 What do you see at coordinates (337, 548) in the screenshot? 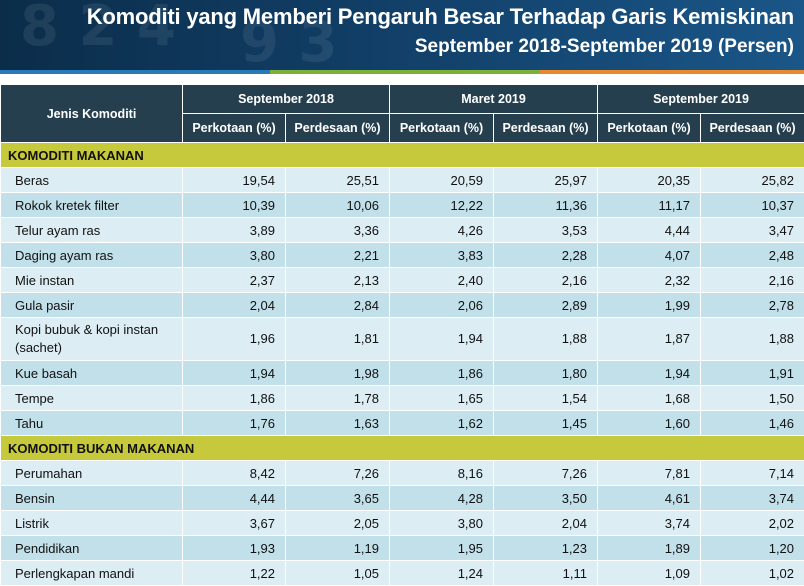
I see `value-cell: 1,19` at bounding box center [337, 548].